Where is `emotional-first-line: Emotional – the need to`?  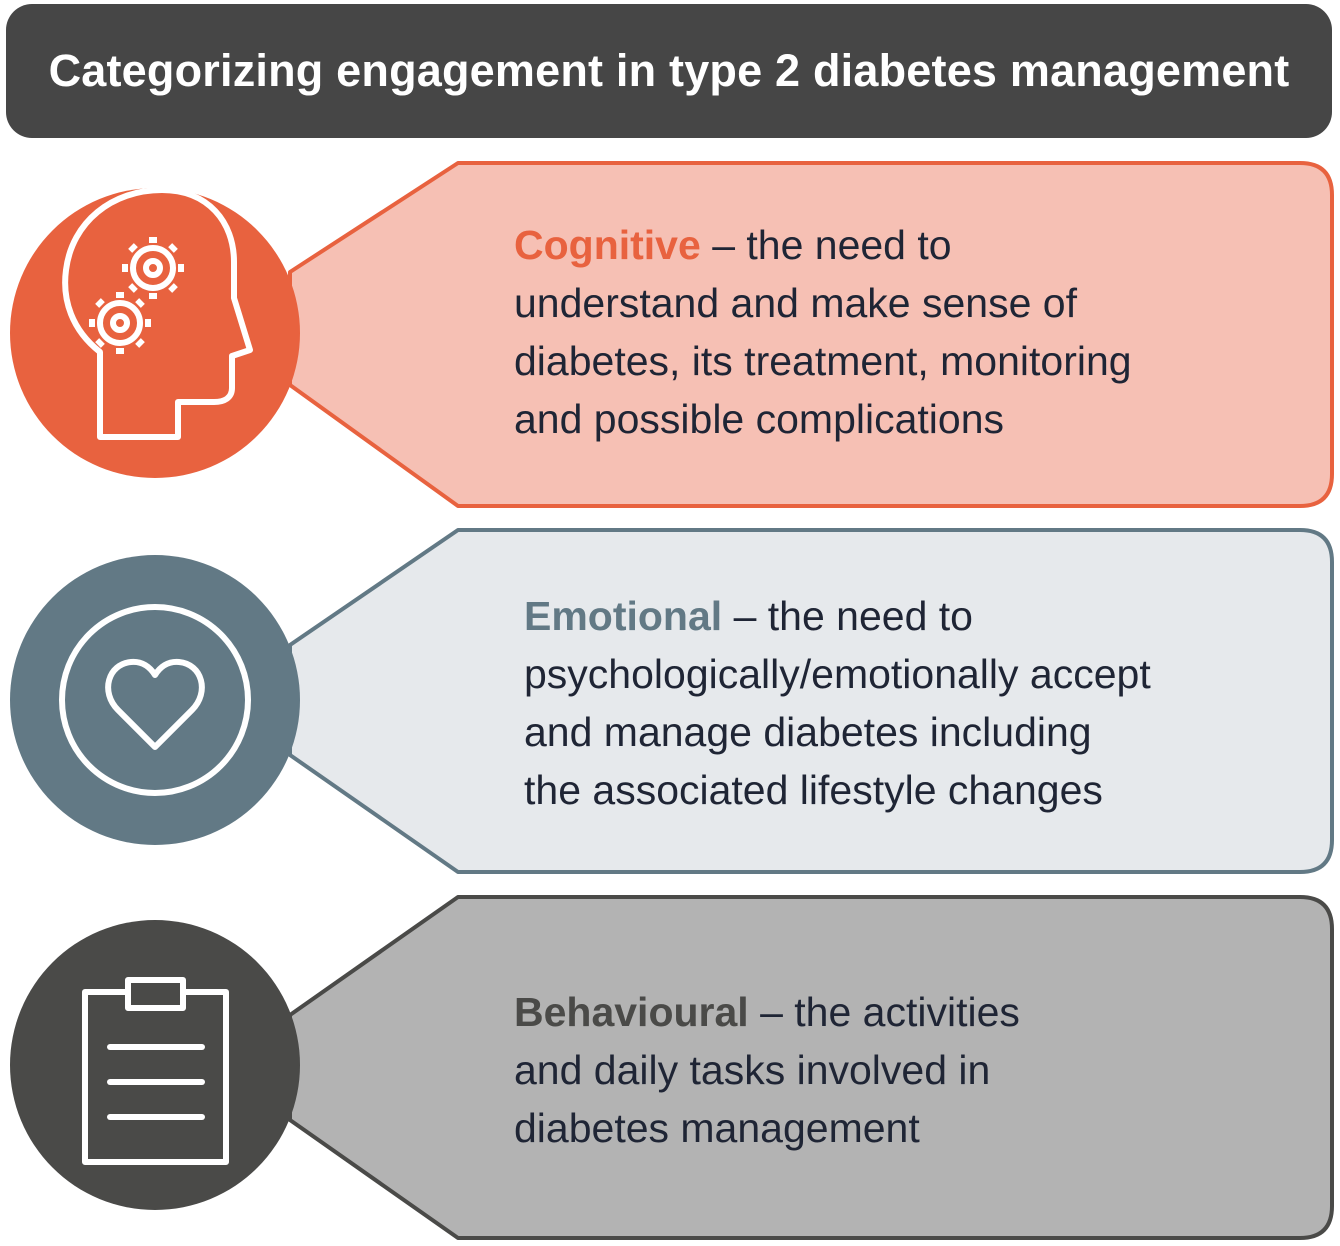 emotional-first-line: Emotional – the need to is located at coordinates (837, 616).